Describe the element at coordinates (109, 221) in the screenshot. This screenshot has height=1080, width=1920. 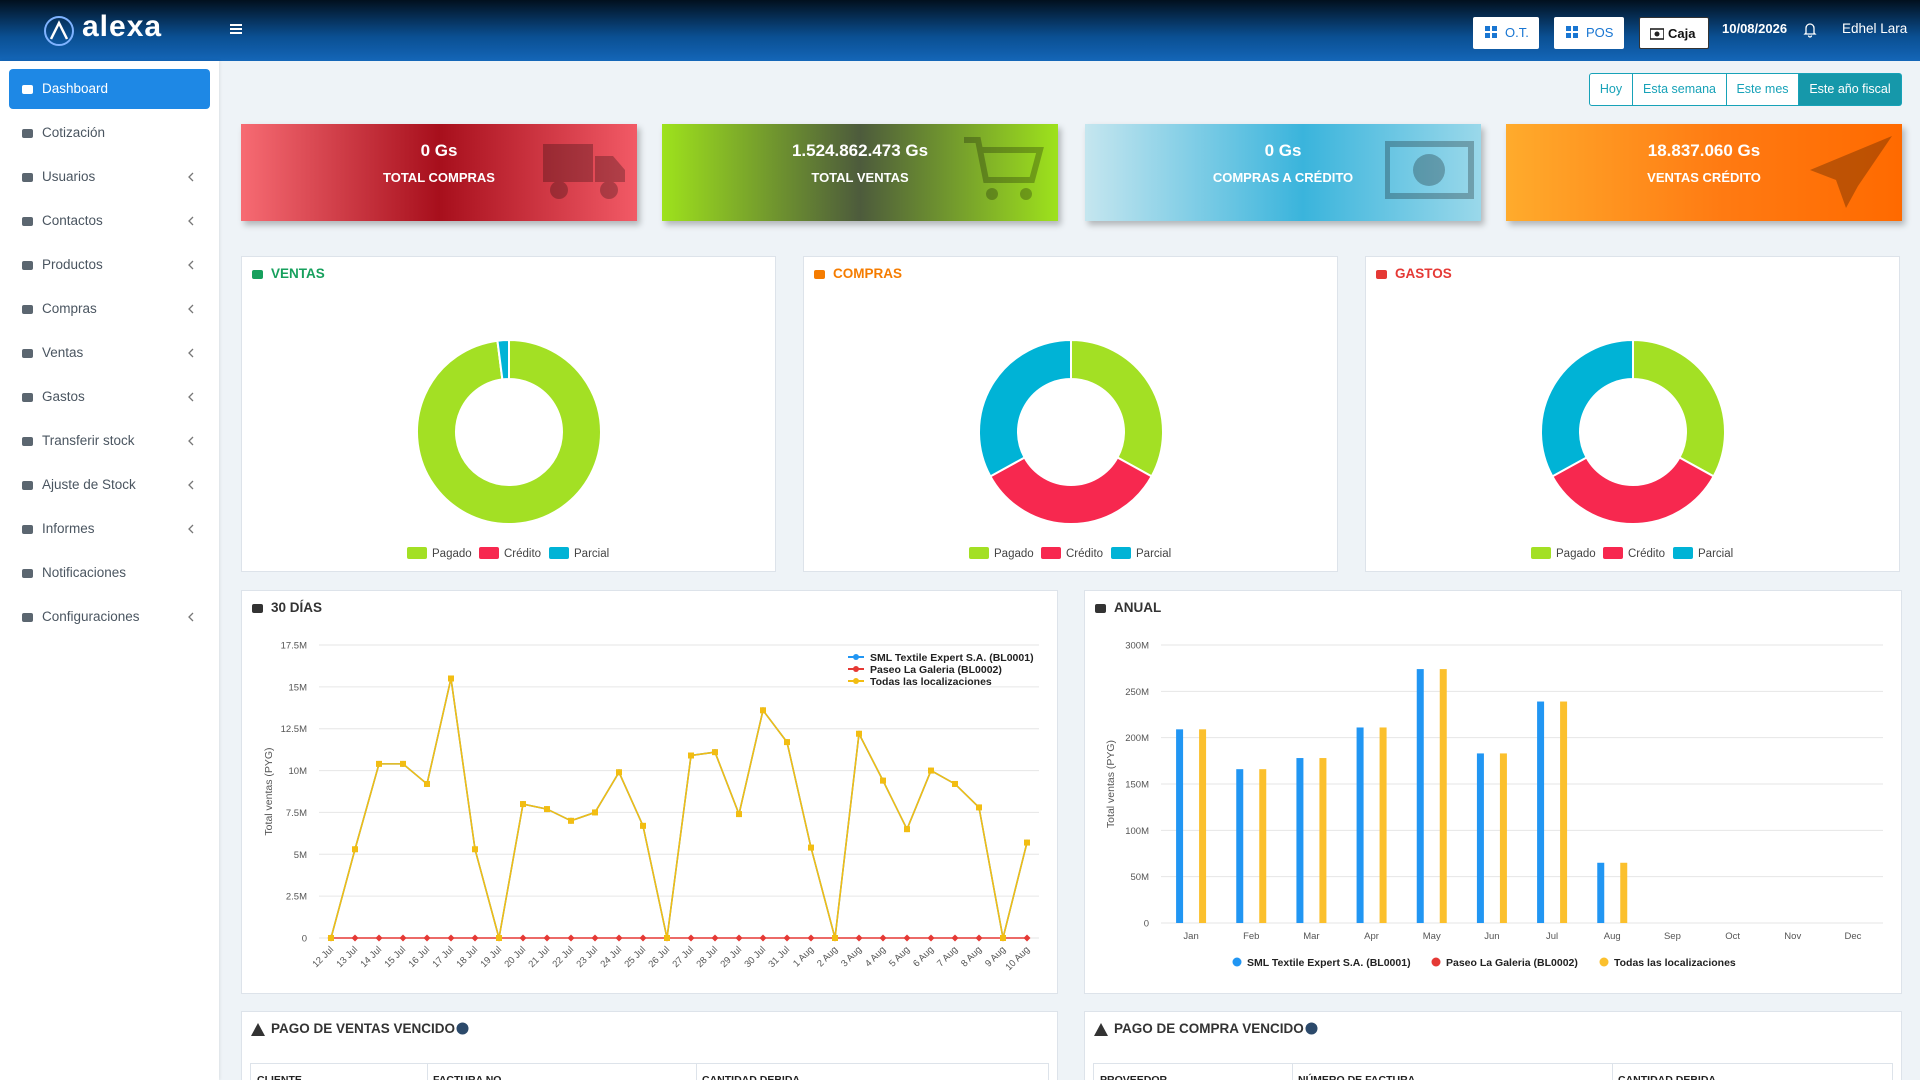
I see `sidebar-item: Contactos` at that location.